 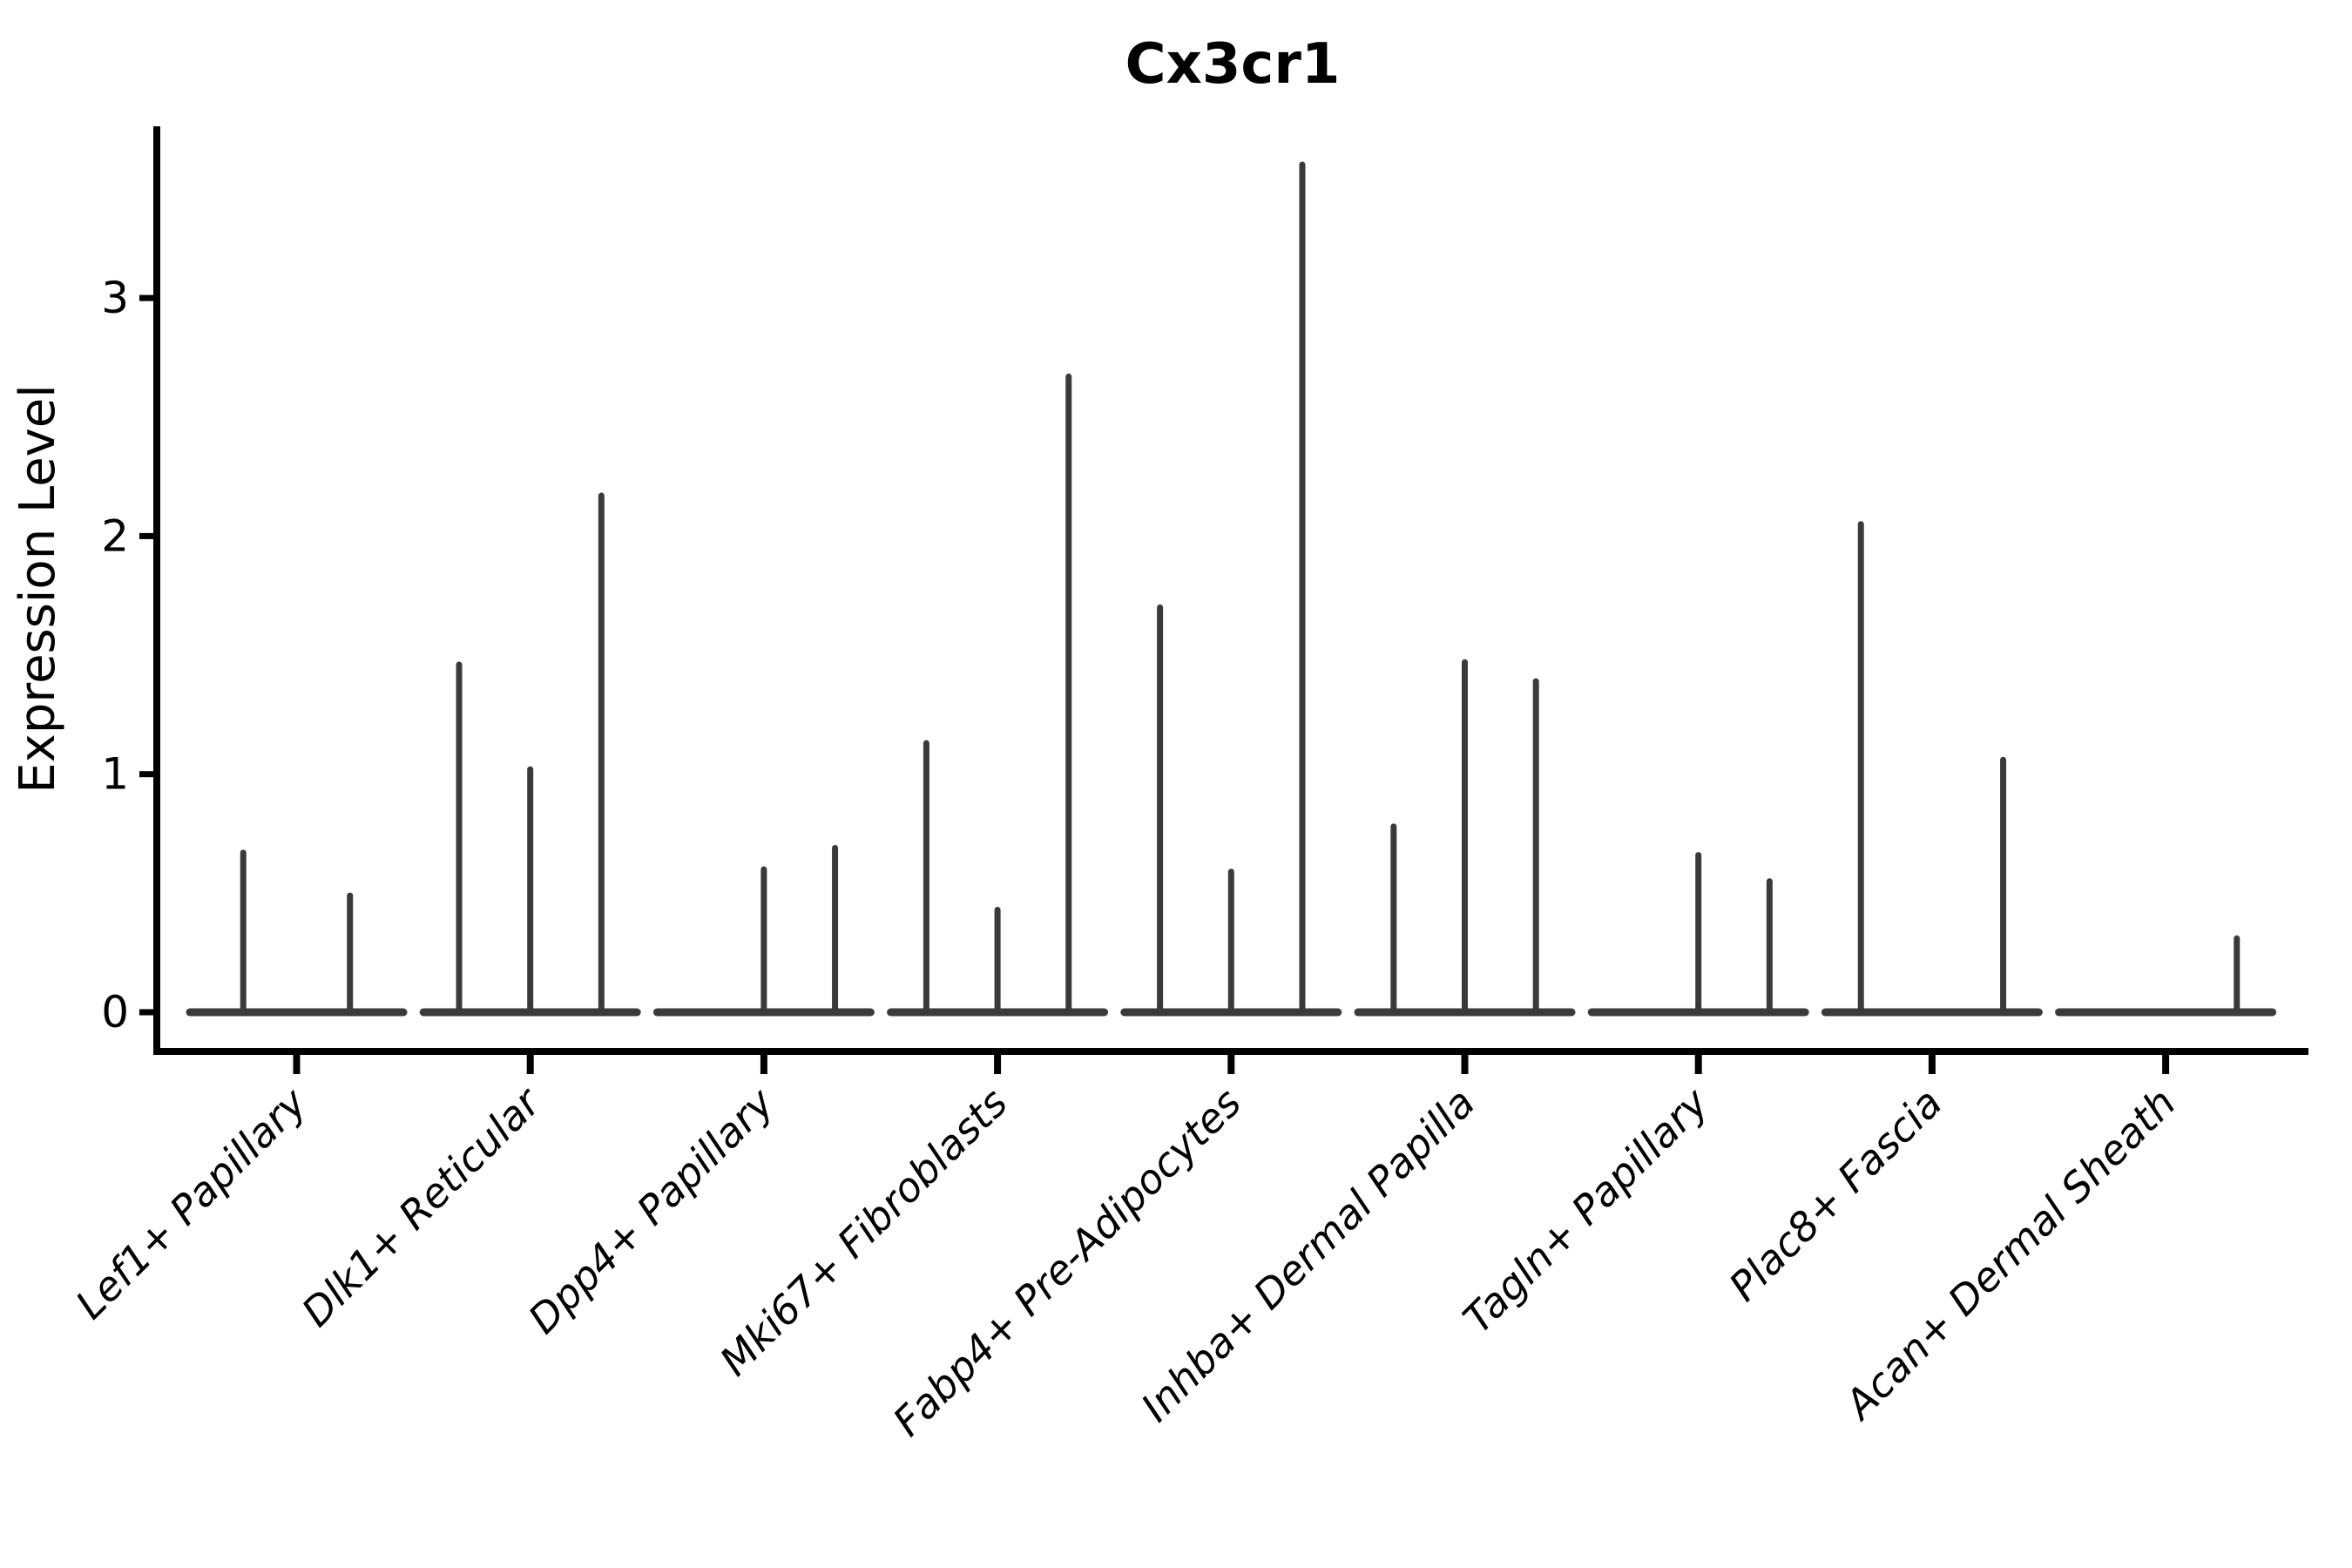 I want to click on y-axis-label: Expression Level, so click(x=38, y=589).